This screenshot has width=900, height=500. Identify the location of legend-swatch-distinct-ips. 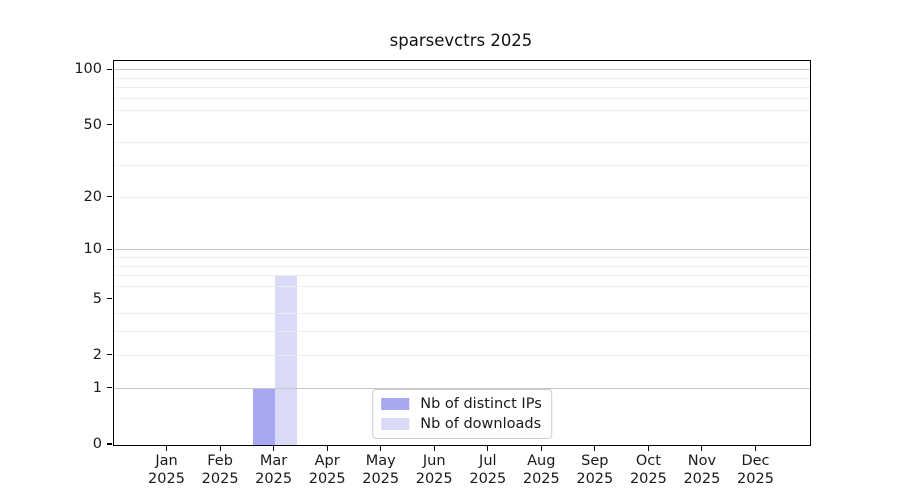
(395, 404).